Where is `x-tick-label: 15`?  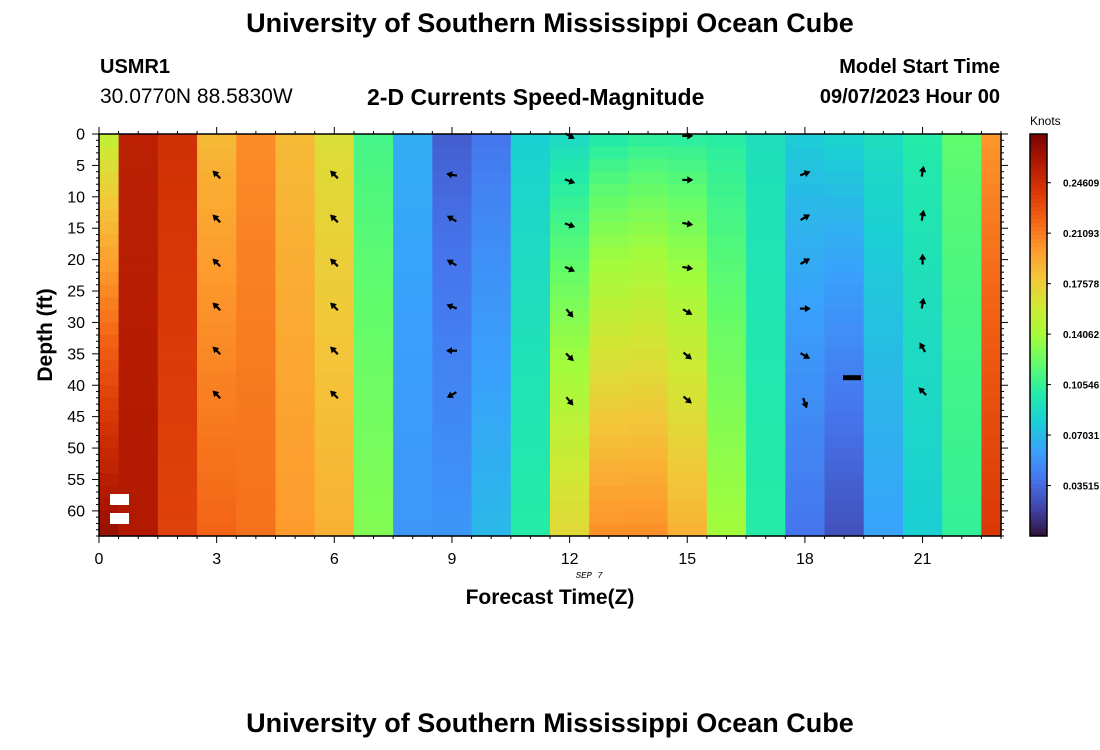 x-tick-label: 15 is located at coordinates (687, 559).